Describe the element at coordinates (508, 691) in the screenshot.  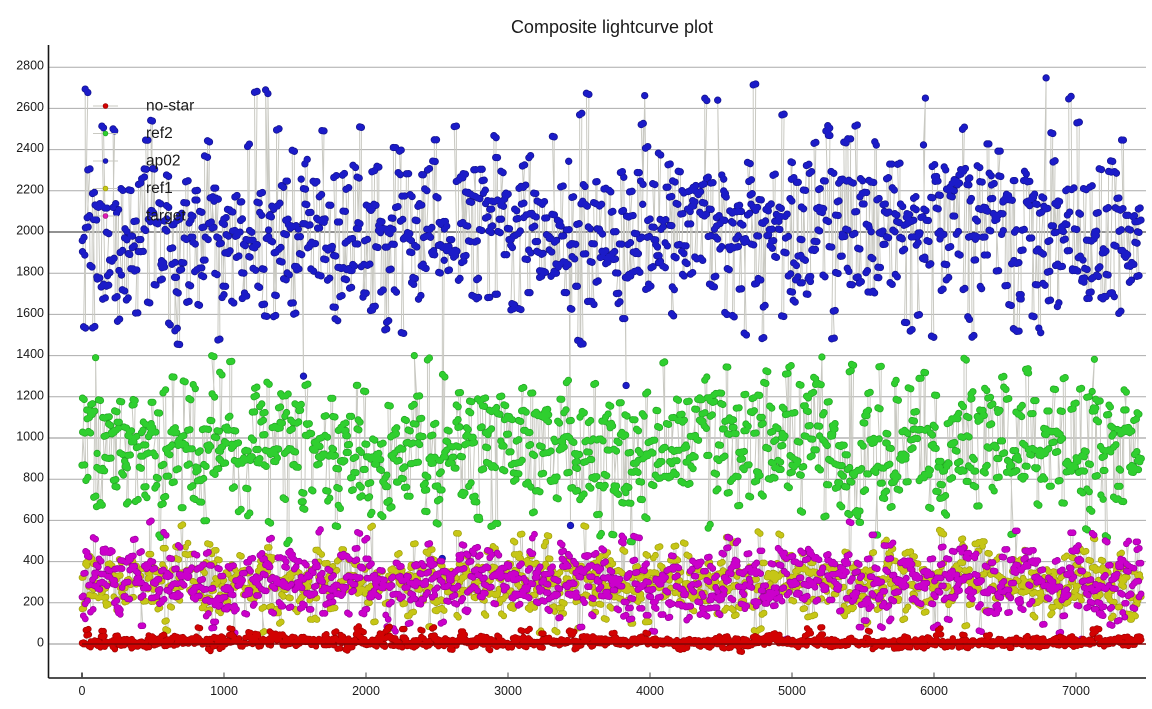
I see `svg-text: 3000` at that location.